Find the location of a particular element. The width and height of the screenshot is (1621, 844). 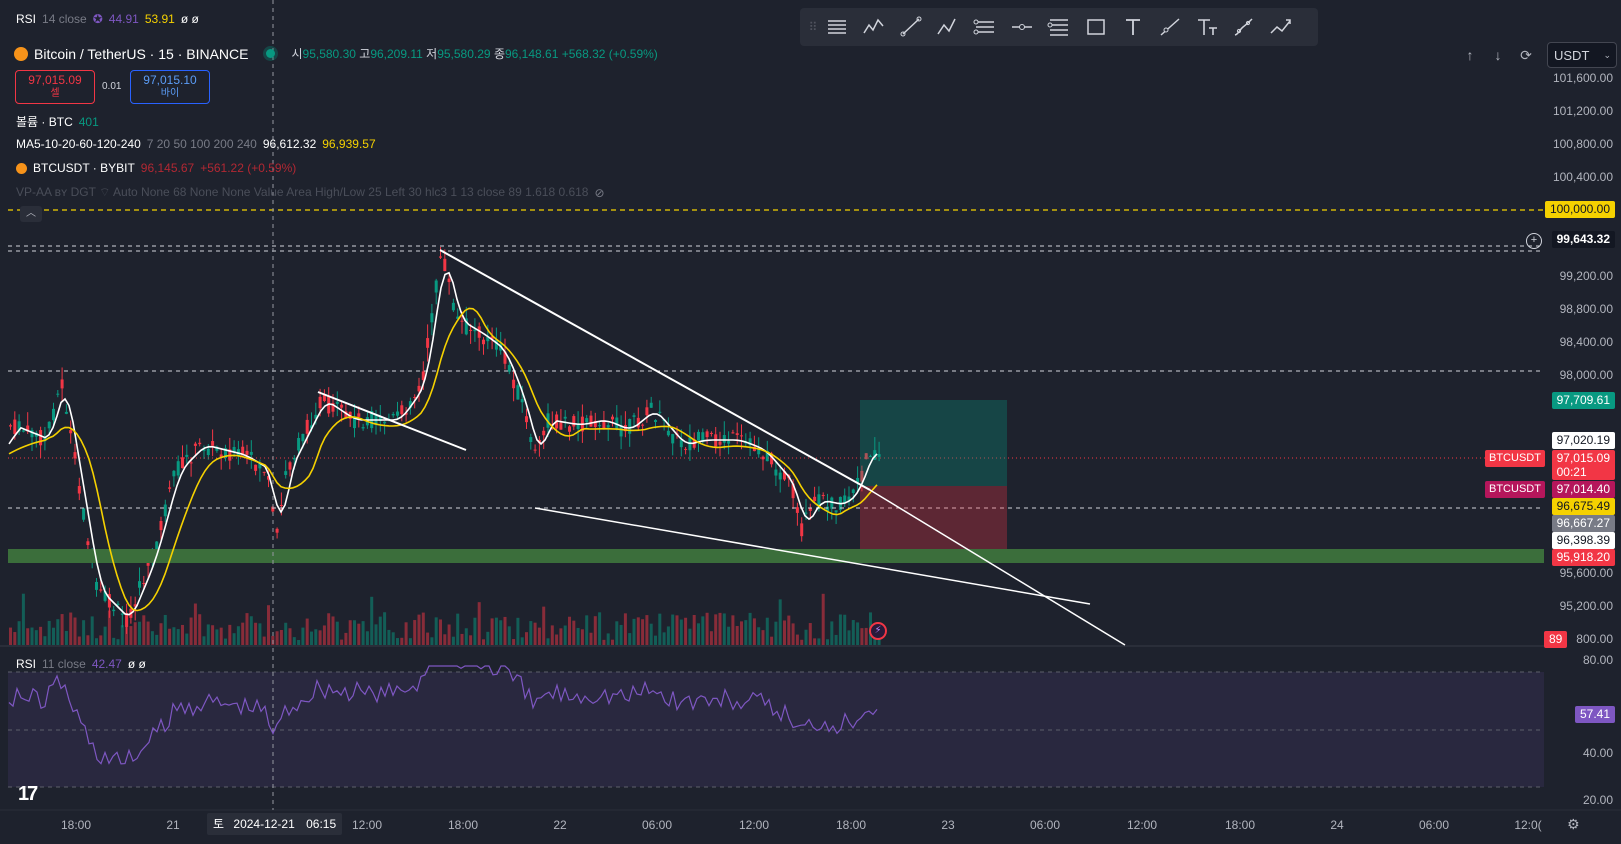

rsi-panel-value: 42.47 is located at coordinates (106, 664).